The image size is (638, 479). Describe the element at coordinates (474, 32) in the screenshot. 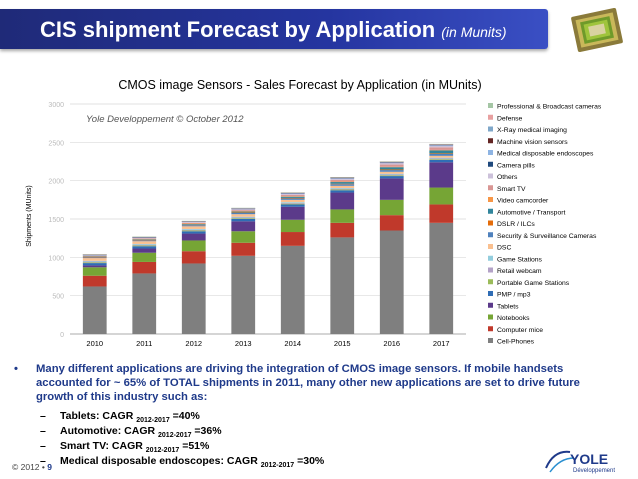

I see `slide-subtitle: (in Munits)` at that location.